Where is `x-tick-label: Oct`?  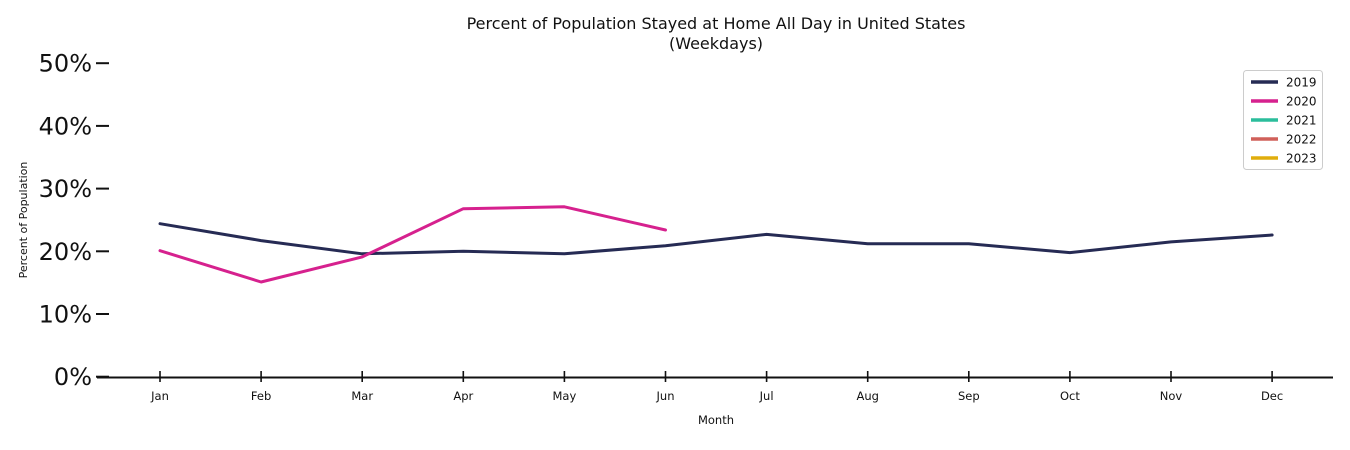 x-tick-label: Oct is located at coordinates (1070, 396).